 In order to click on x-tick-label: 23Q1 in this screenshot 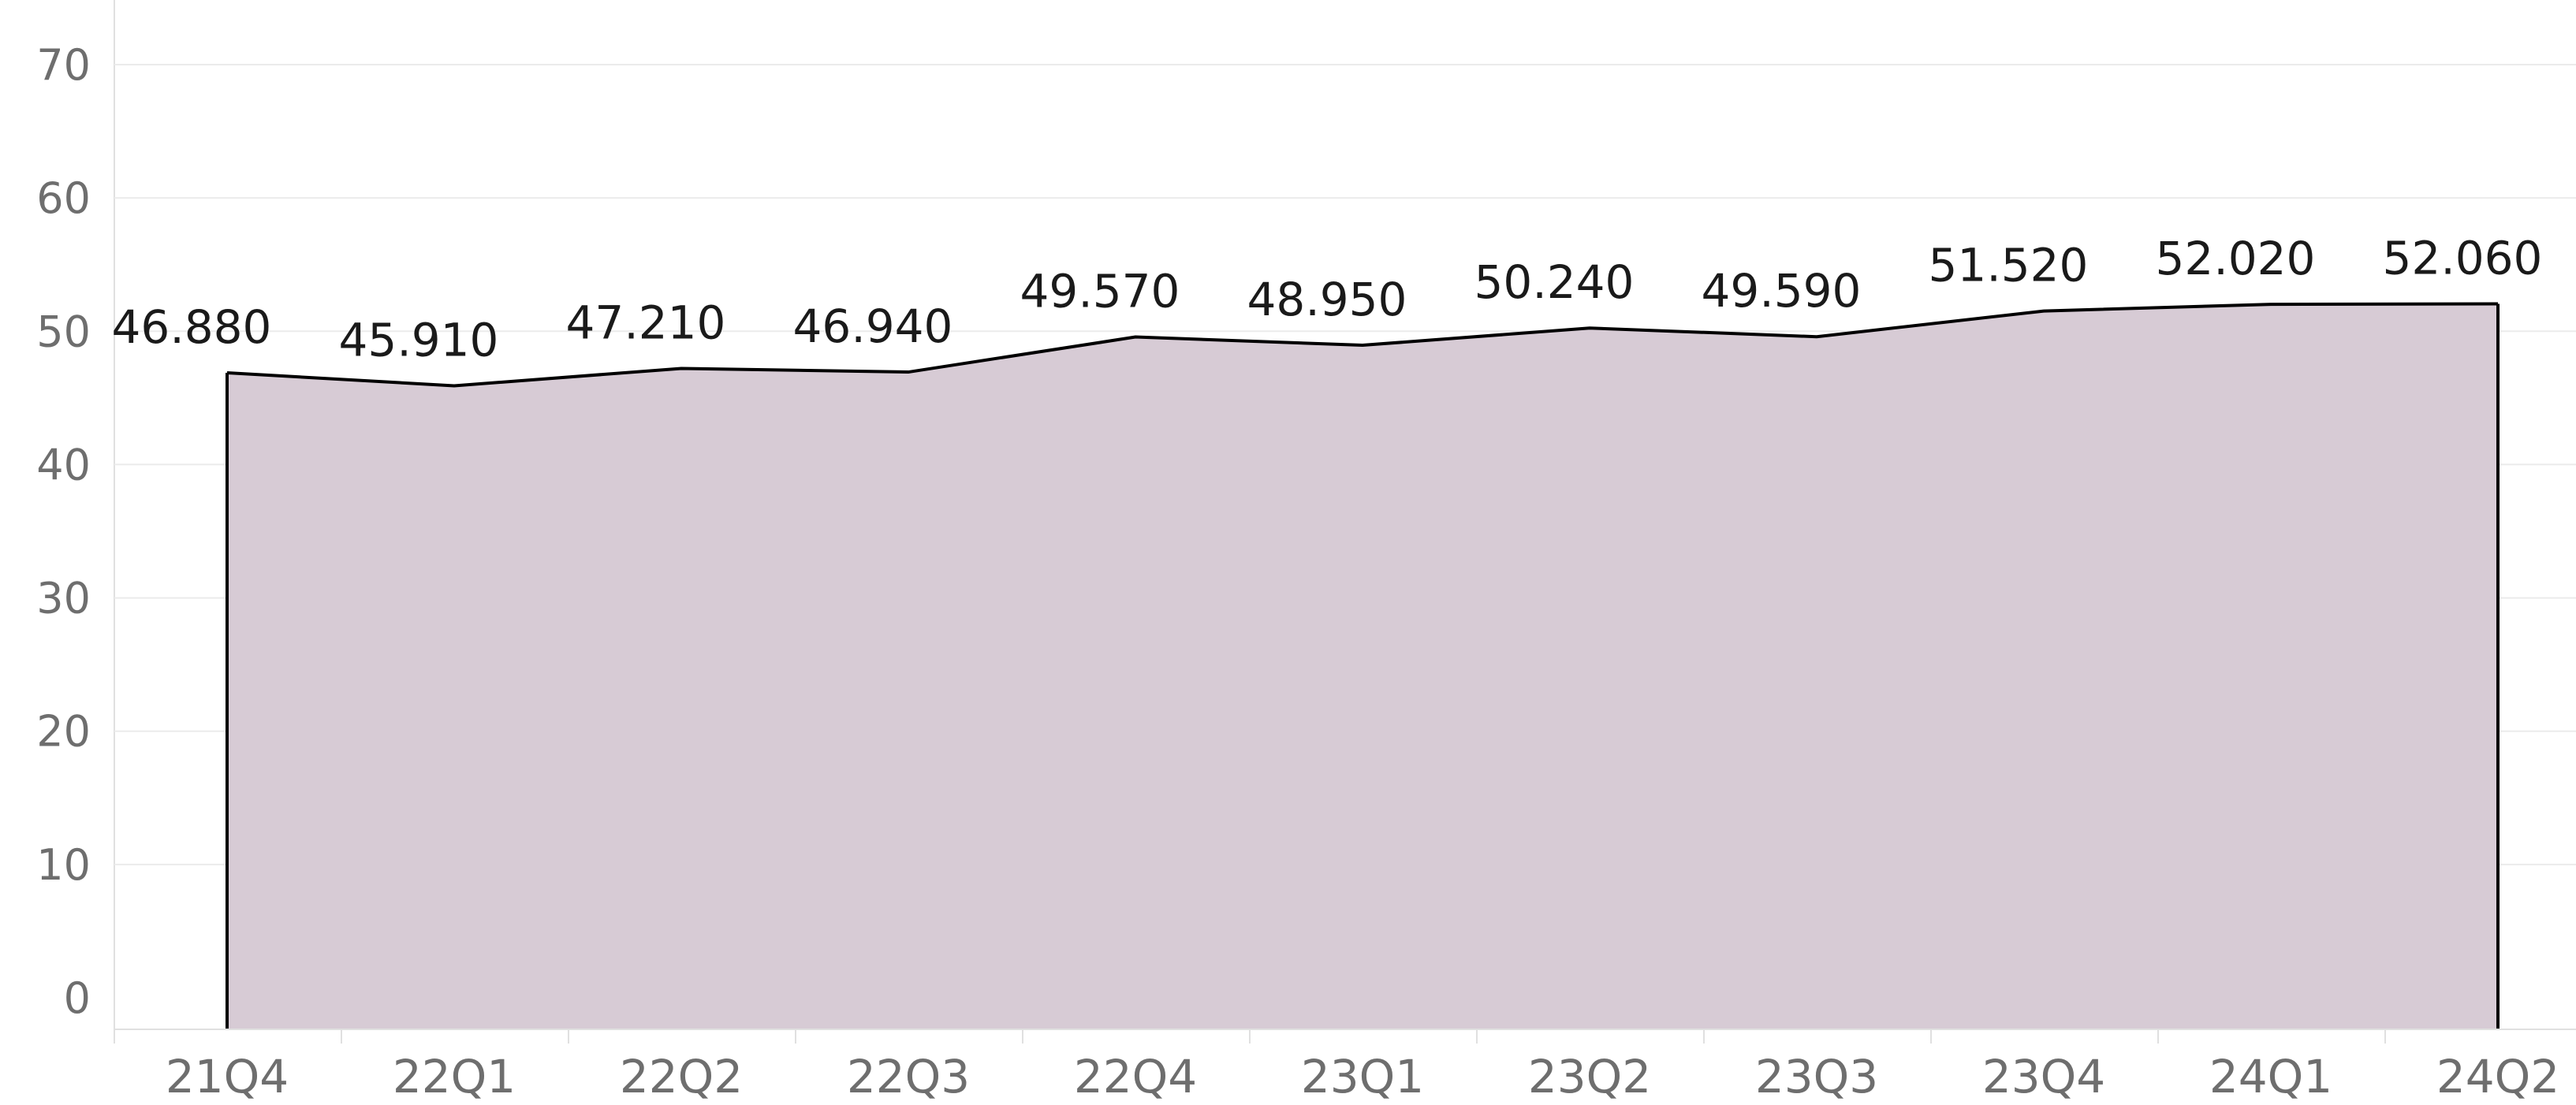, I will do `click(1362, 1076)`.